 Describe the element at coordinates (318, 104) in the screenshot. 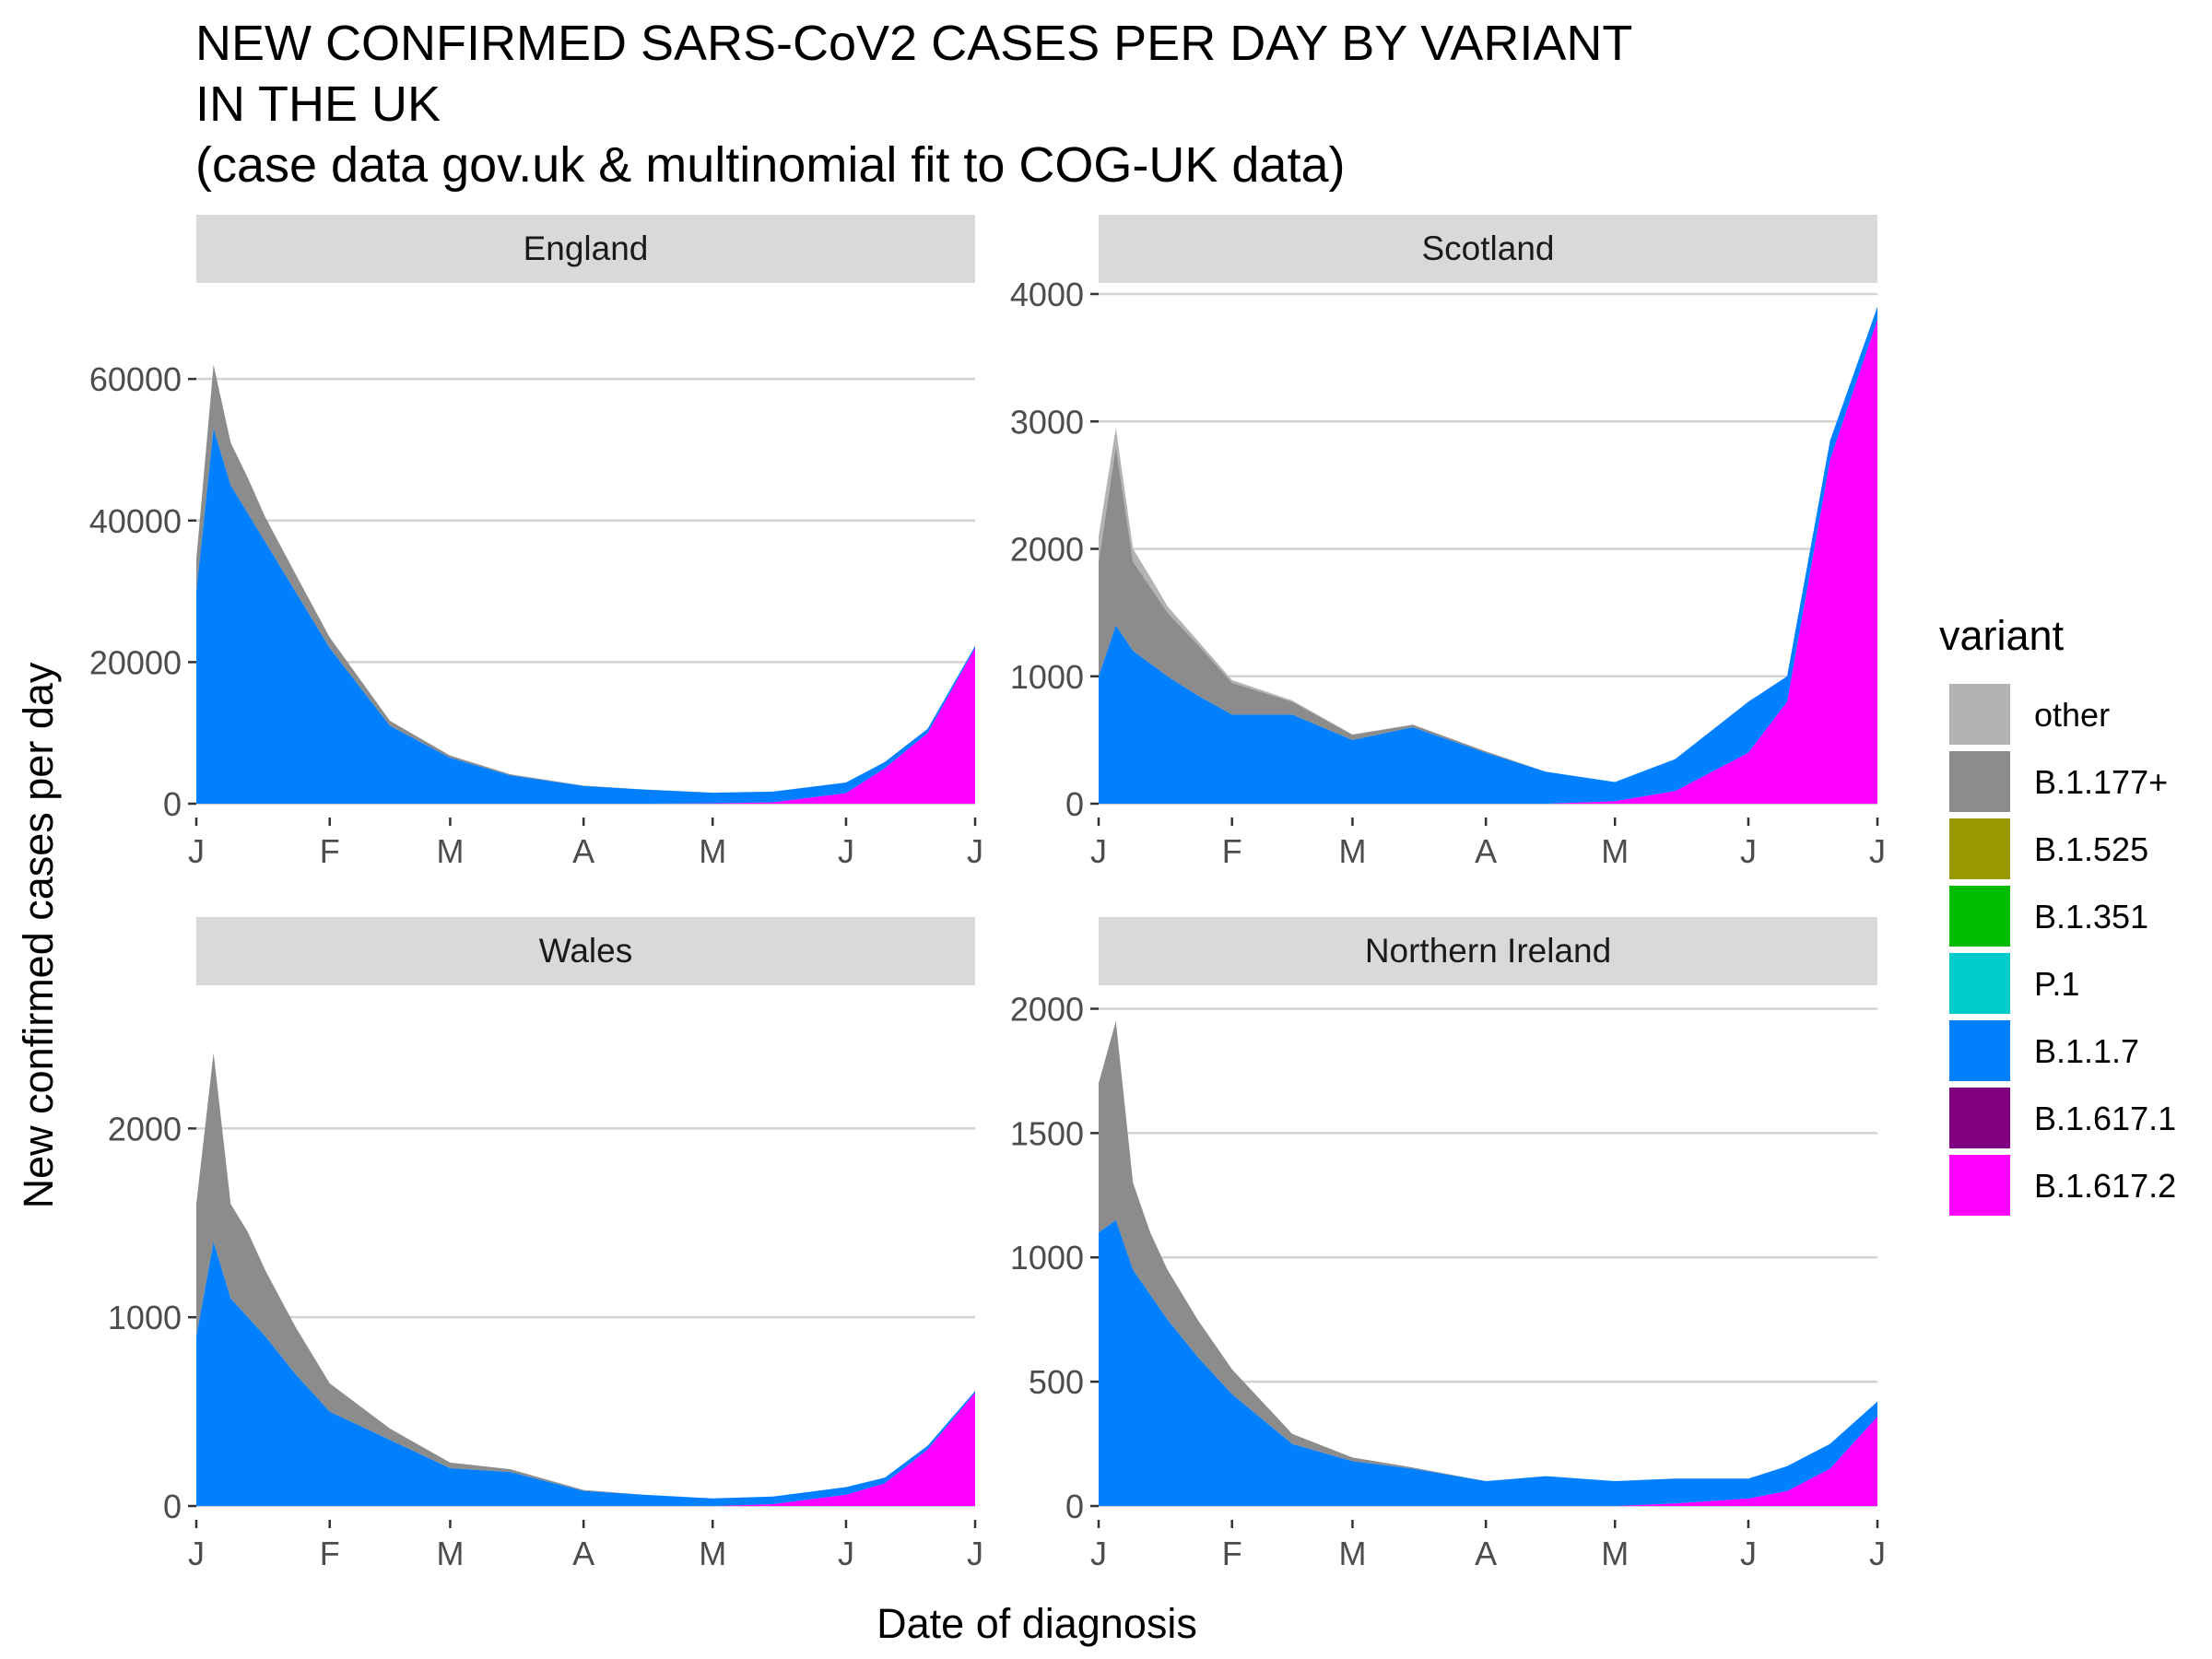

I see `chart-title-line-2: IN THE UK` at that location.